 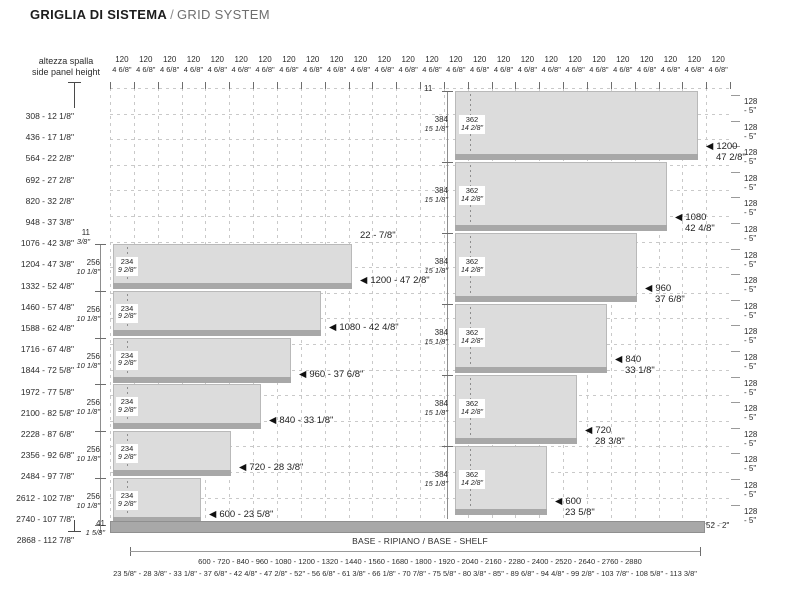 I want to click on shelf-cell-mm: 362, so click(x=472, y=119).